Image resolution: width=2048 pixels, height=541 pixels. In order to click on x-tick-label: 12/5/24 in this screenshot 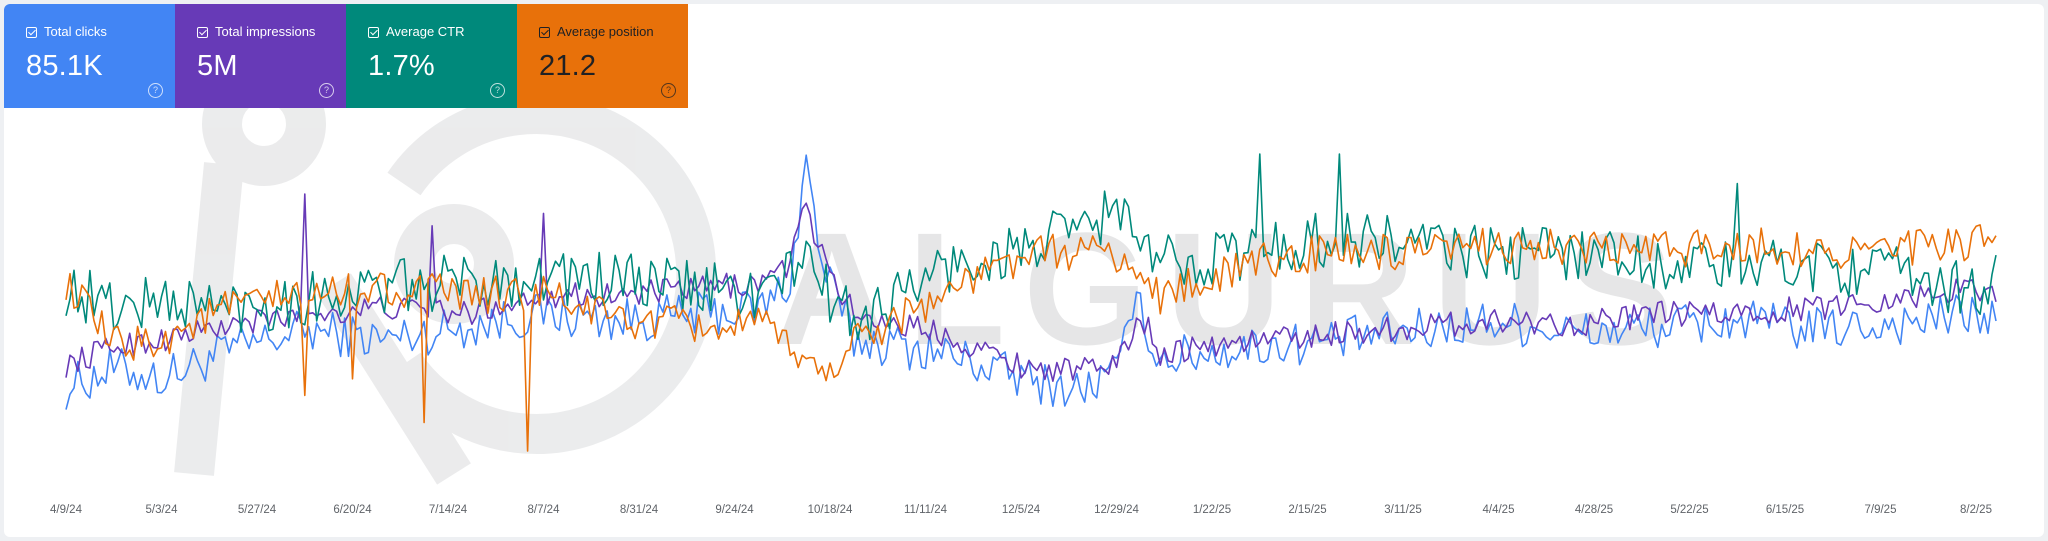, I will do `click(1021, 510)`.